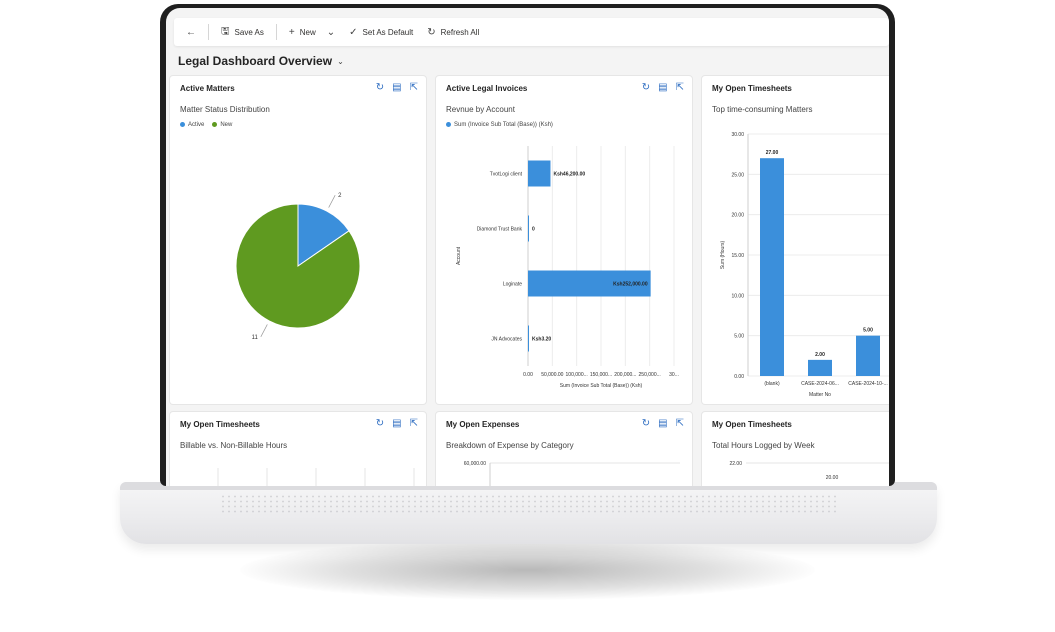 The image size is (1055, 632). Describe the element at coordinates (752, 424) in the screenshot. I see `card-title: My Open Timesheets` at that location.